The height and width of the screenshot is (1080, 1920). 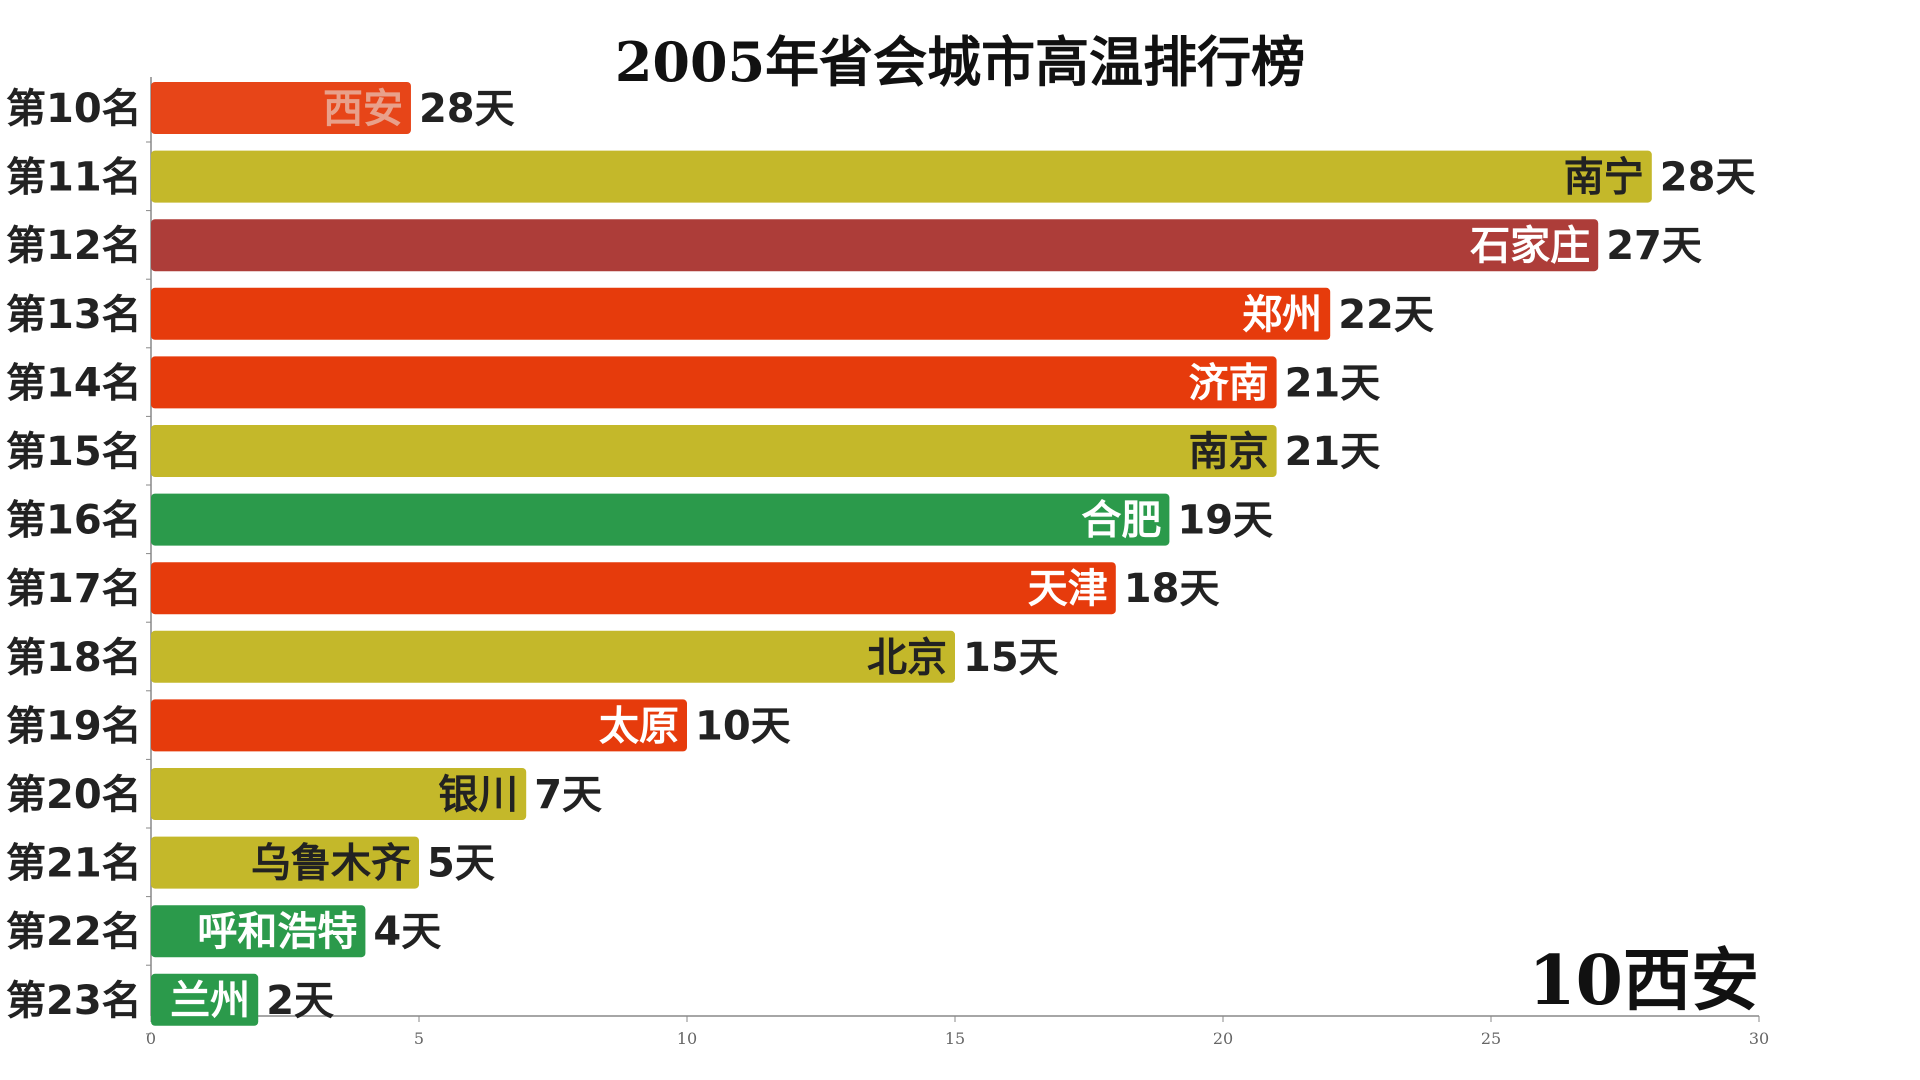 What do you see at coordinates (1282, 315) in the screenshot?
I see `bar-city-label: 郑州` at bounding box center [1282, 315].